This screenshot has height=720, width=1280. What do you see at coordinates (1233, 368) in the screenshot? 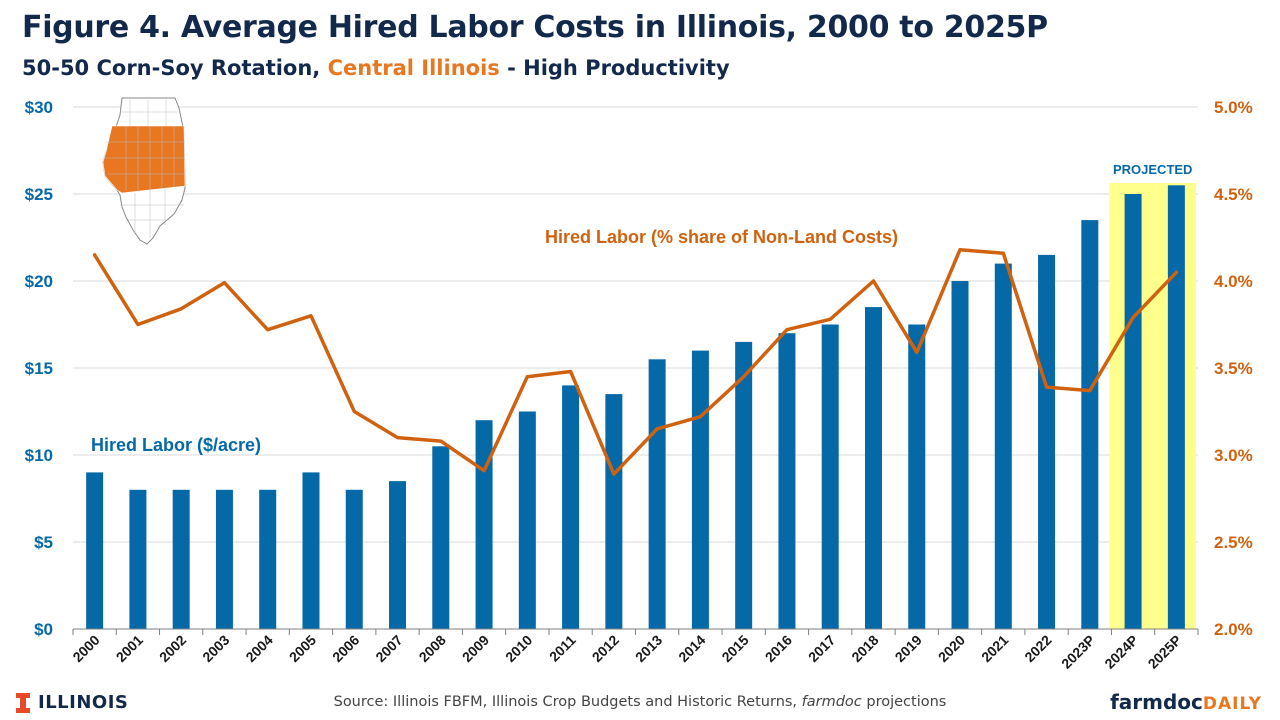
I see `right-tick-label: 3.5%` at bounding box center [1233, 368].